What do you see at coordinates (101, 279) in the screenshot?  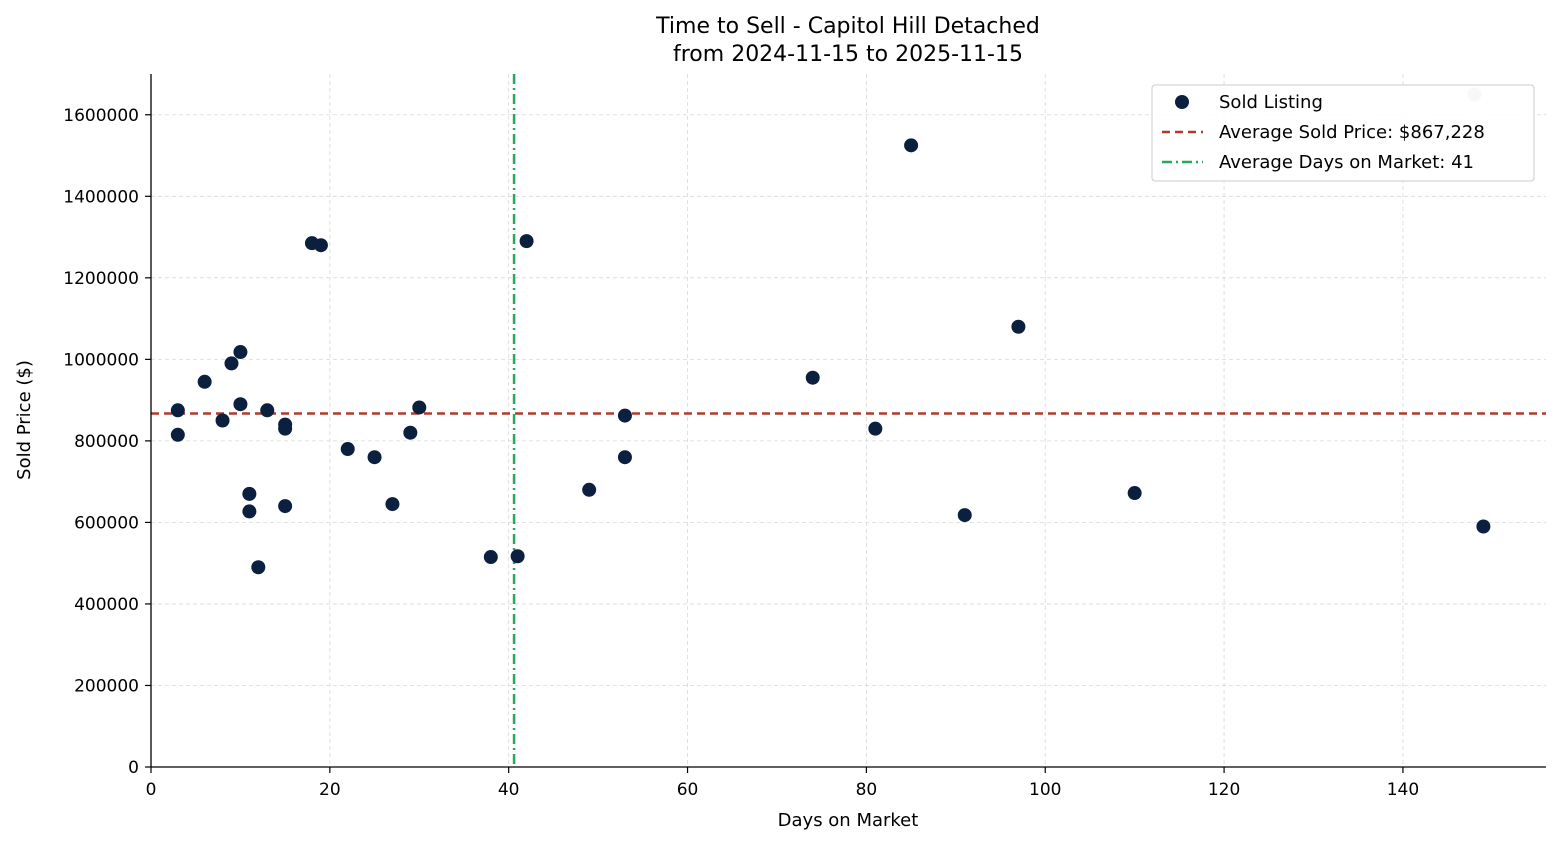 I see `y-tick-label: 1200000` at bounding box center [101, 279].